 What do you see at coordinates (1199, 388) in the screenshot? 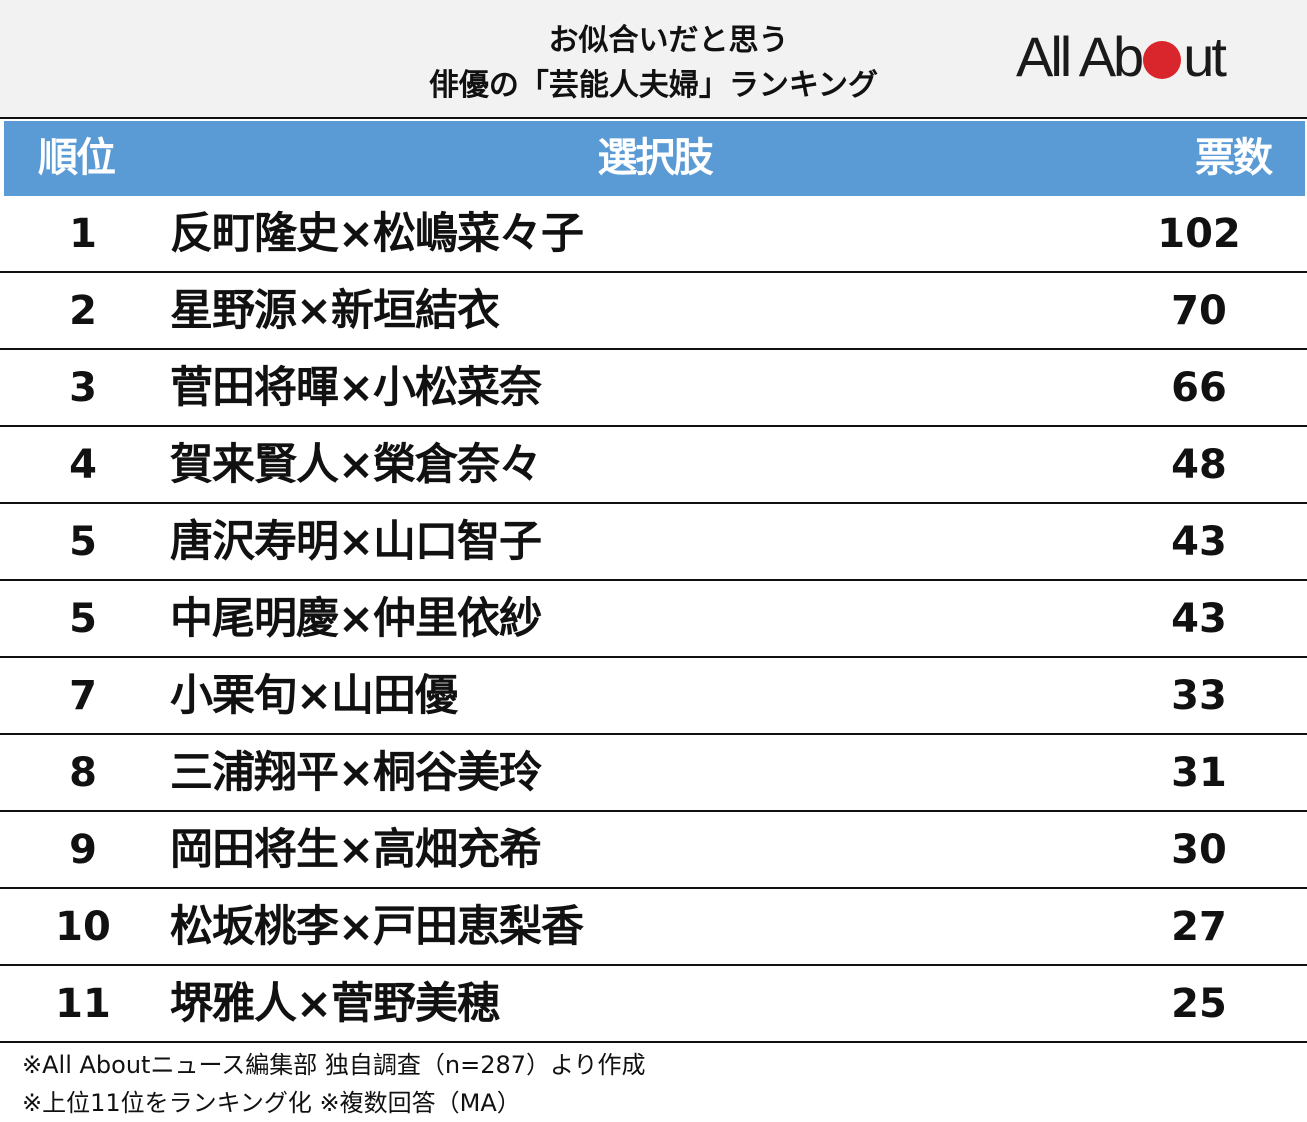
I see `votes-cell: 66` at bounding box center [1199, 388].